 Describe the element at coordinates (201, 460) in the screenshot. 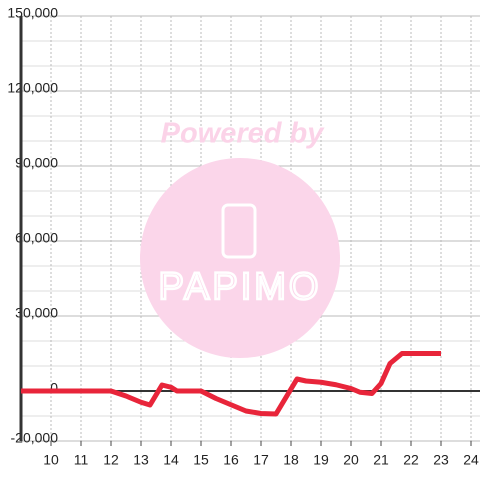

I see `x-tick-label: 15` at that location.